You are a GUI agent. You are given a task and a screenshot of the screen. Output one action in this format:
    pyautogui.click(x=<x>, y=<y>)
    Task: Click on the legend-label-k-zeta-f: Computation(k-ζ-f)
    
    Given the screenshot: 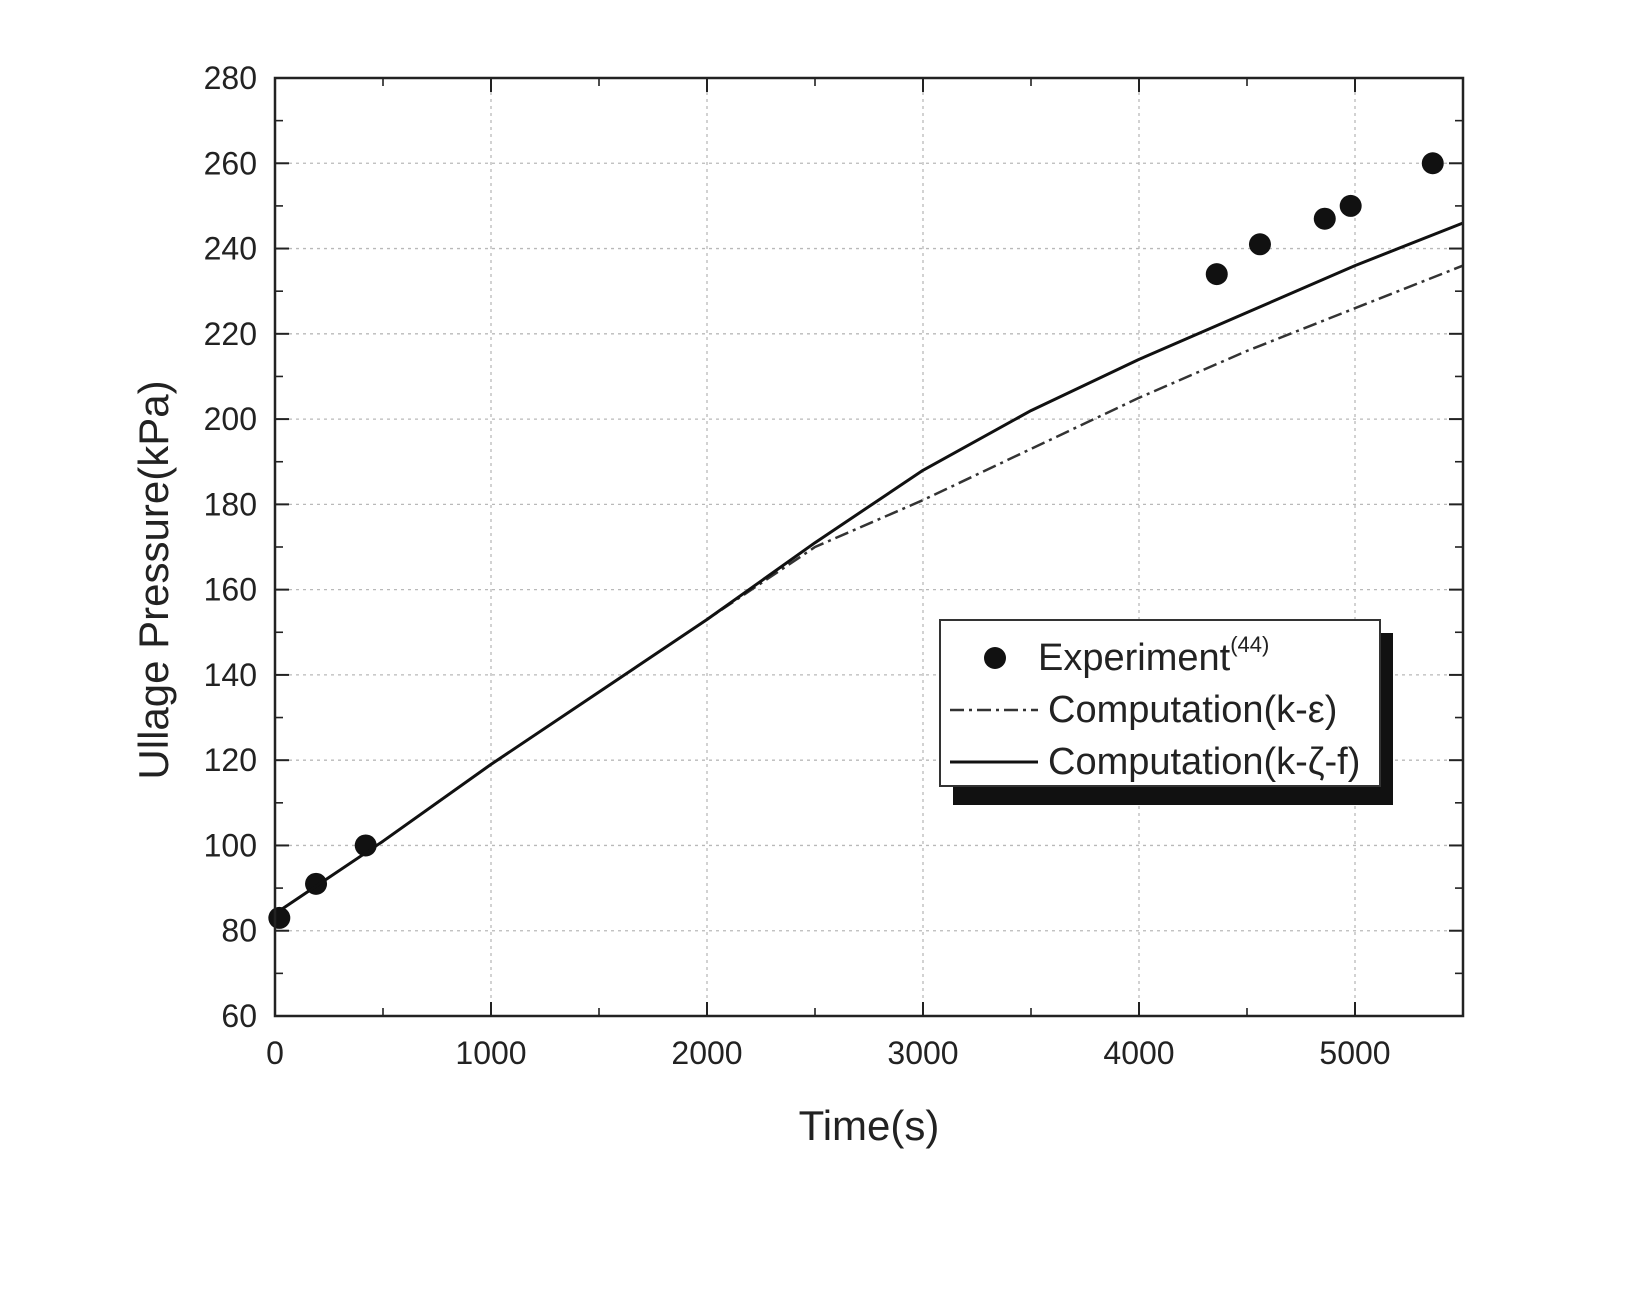 What is the action you would take?
    pyautogui.click(x=1204, y=762)
    